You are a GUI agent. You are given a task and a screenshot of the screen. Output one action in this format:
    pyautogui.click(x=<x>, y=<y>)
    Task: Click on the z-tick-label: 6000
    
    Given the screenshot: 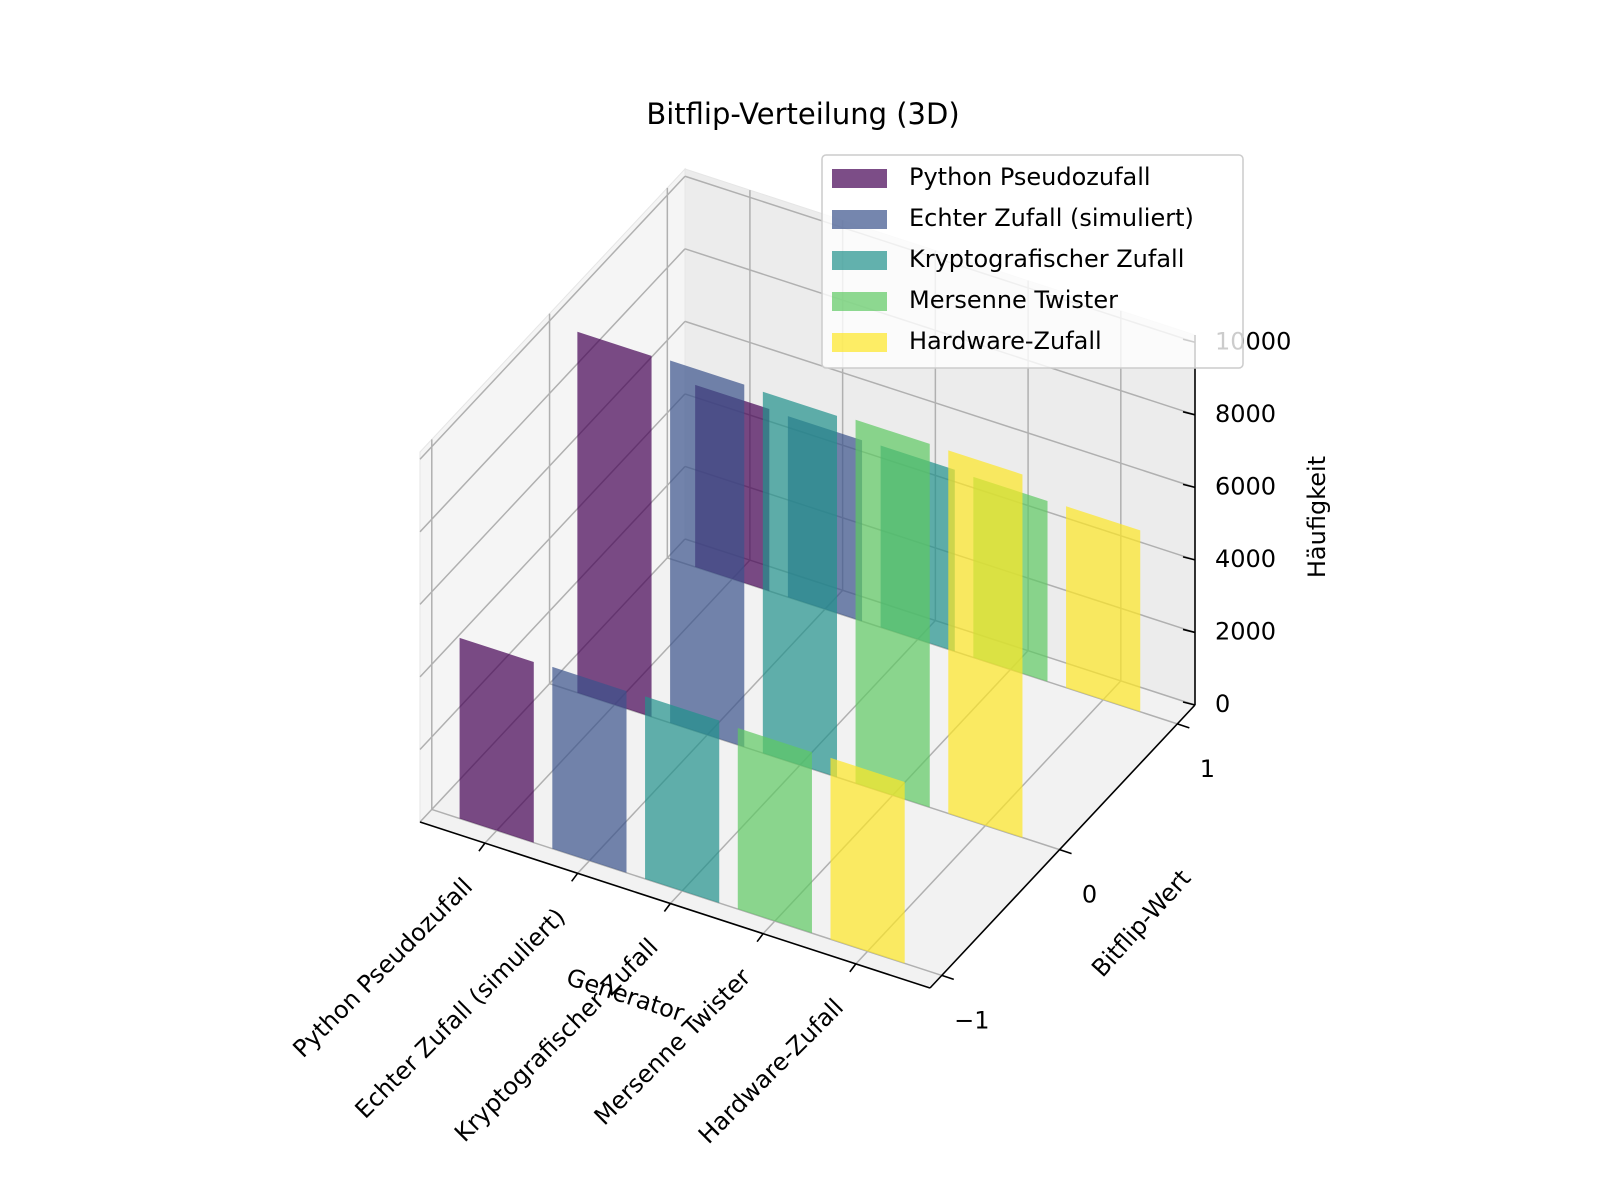 What is the action you would take?
    pyautogui.click(x=1245, y=486)
    